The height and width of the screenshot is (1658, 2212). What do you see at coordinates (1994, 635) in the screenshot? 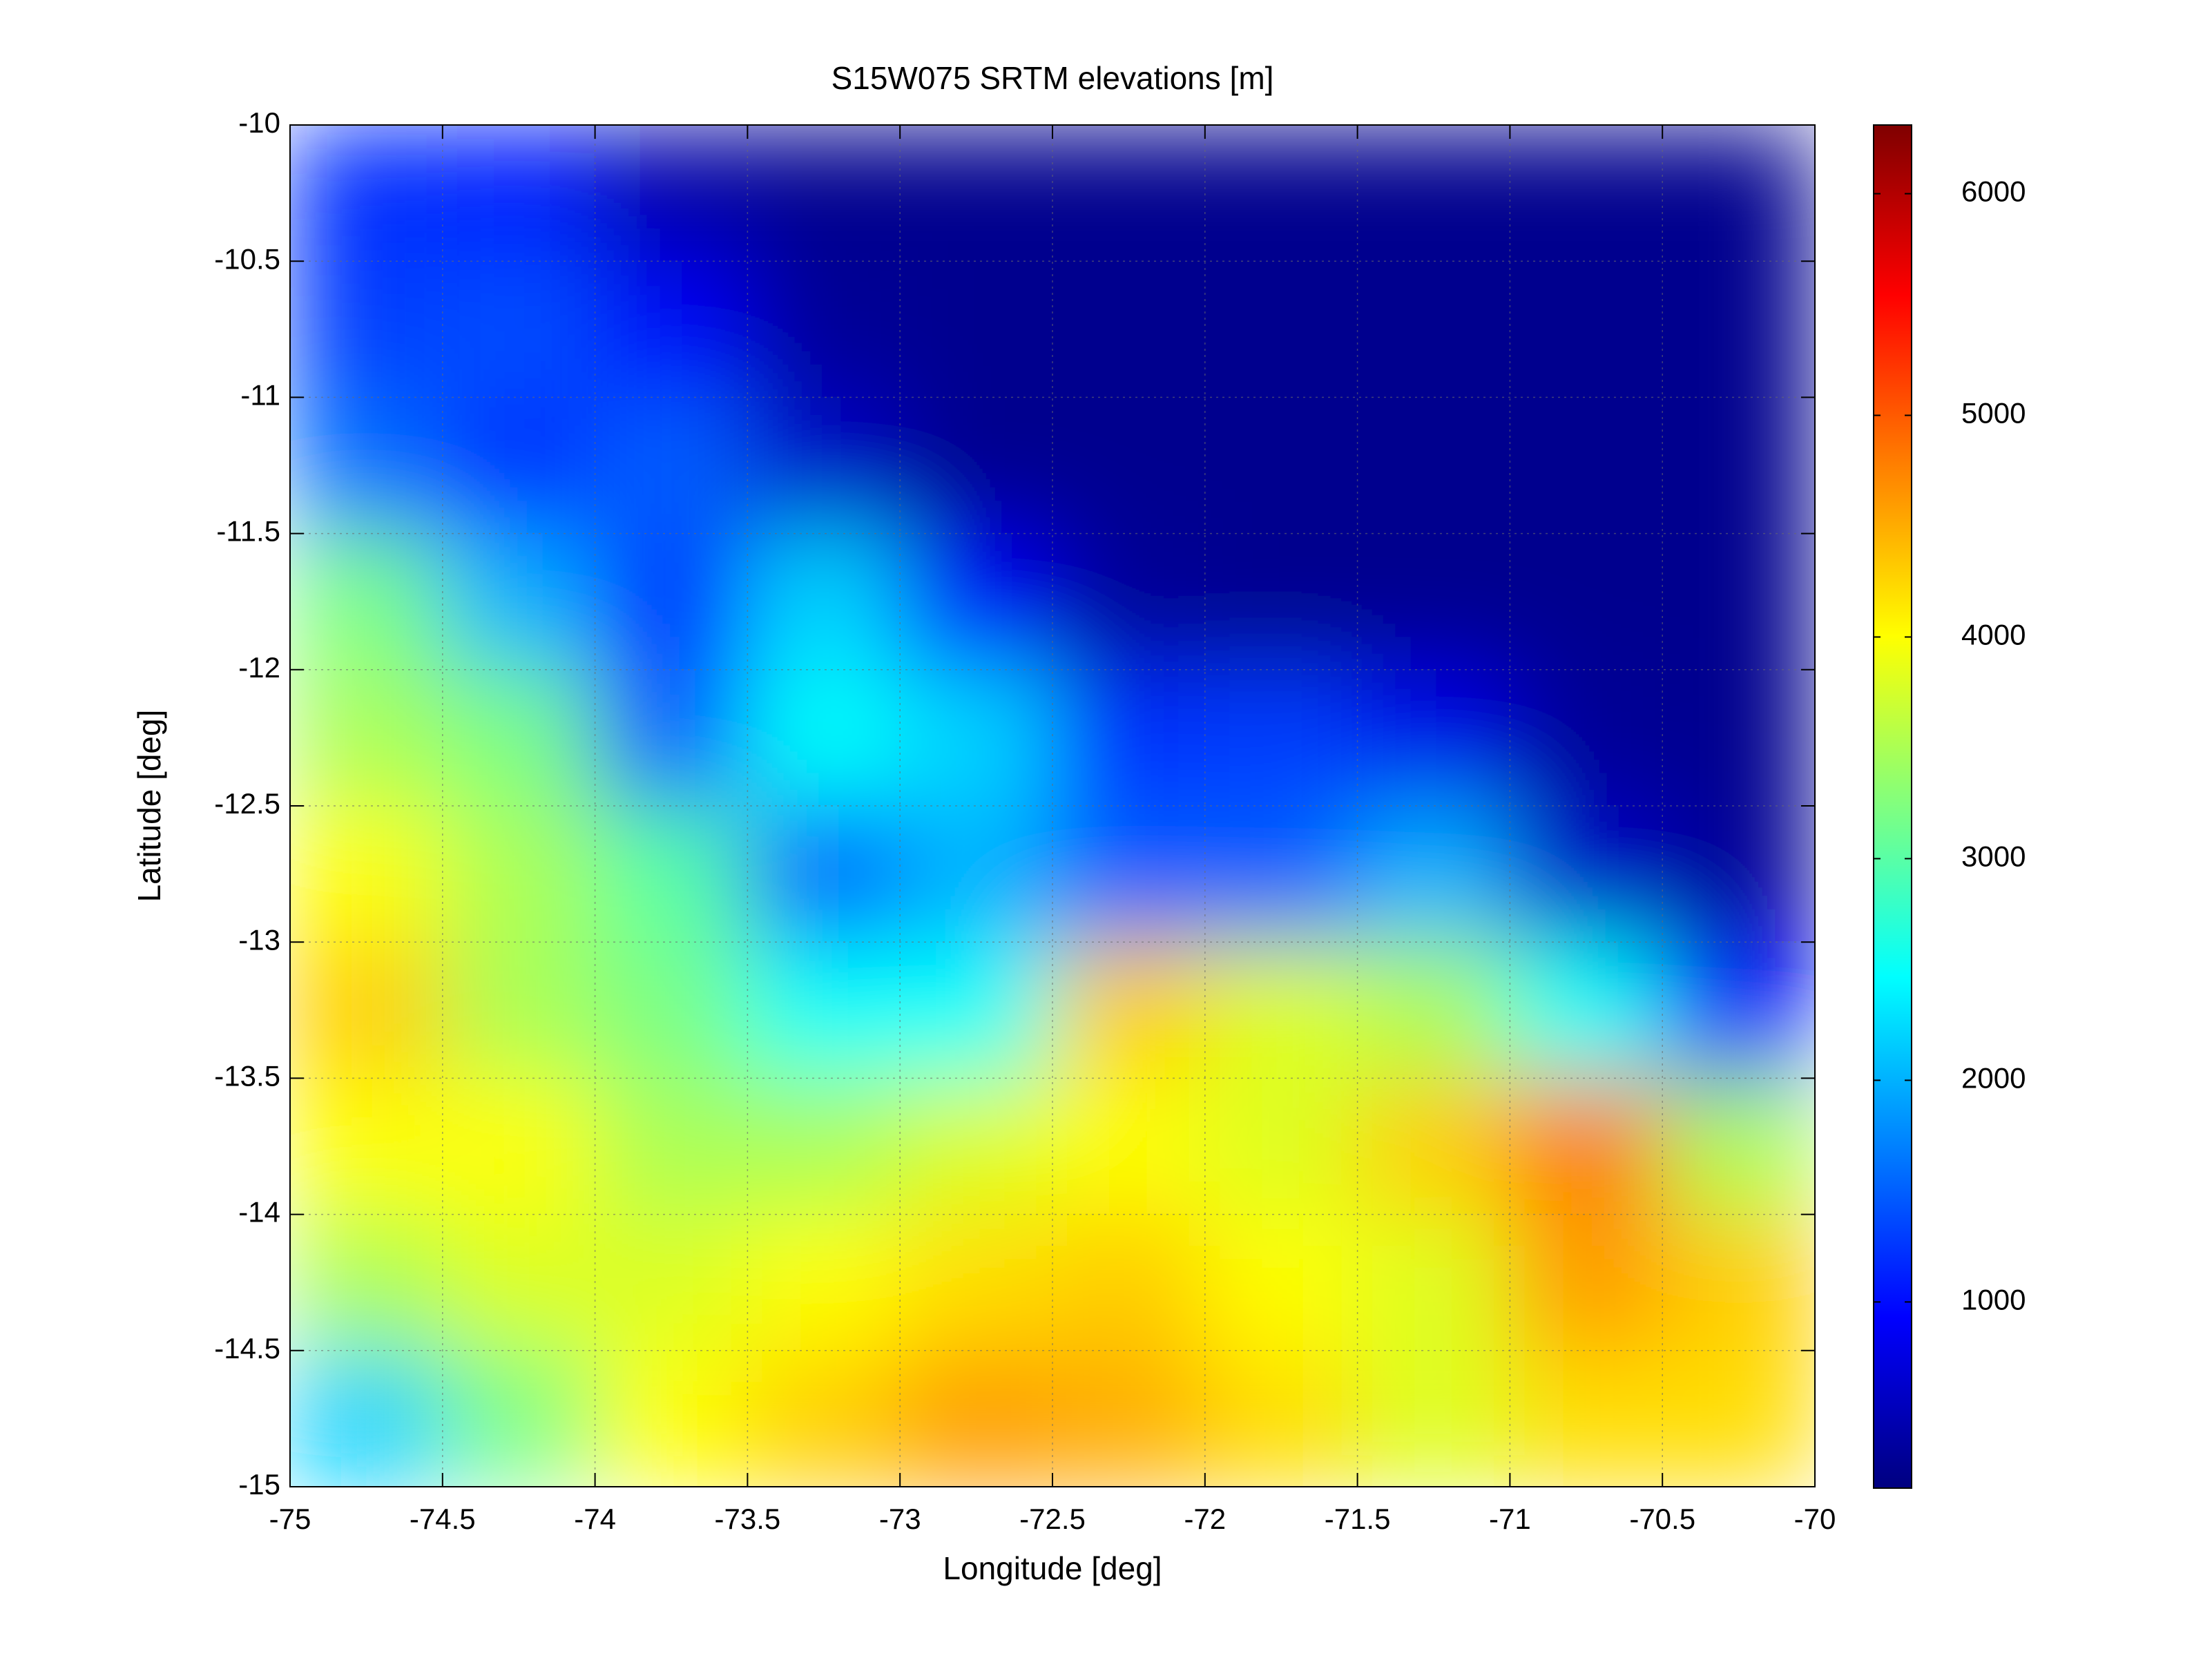
I see `colorbar-tick-label: 4000` at bounding box center [1994, 635].